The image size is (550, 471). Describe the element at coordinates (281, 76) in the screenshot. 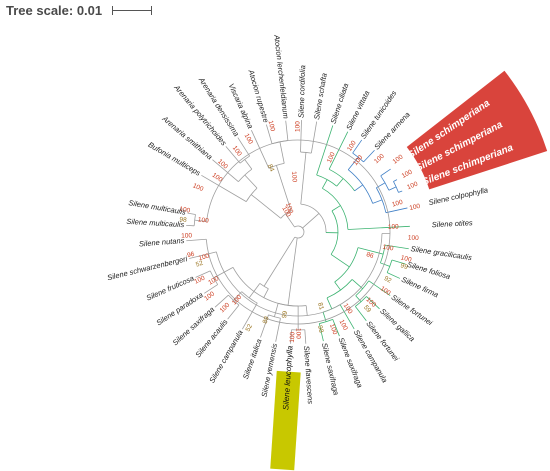

I see `taxon-label: Atocion lerchenfeldianum` at that location.